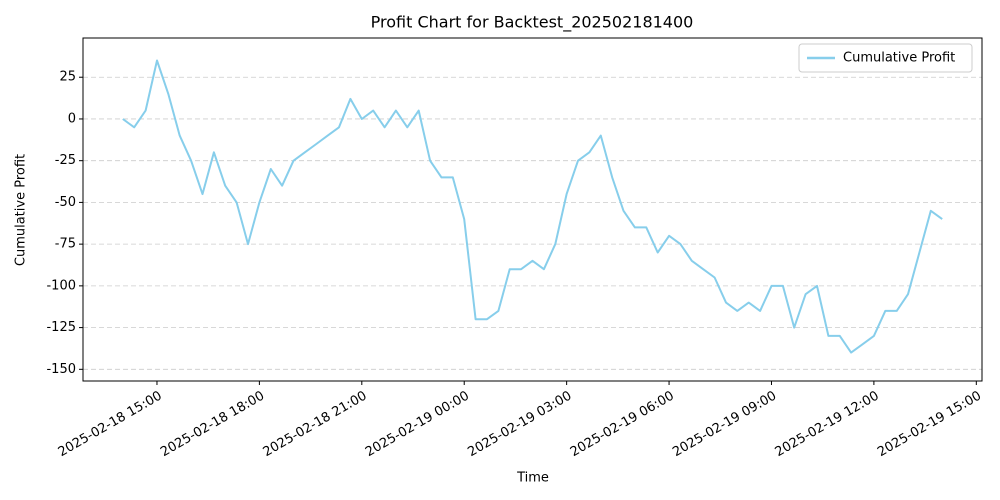 The height and width of the screenshot is (500, 1000). What do you see at coordinates (417, 425) in the screenshot?
I see `x-tick-label: 2025-02-19 00:00` at bounding box center [417, 425].